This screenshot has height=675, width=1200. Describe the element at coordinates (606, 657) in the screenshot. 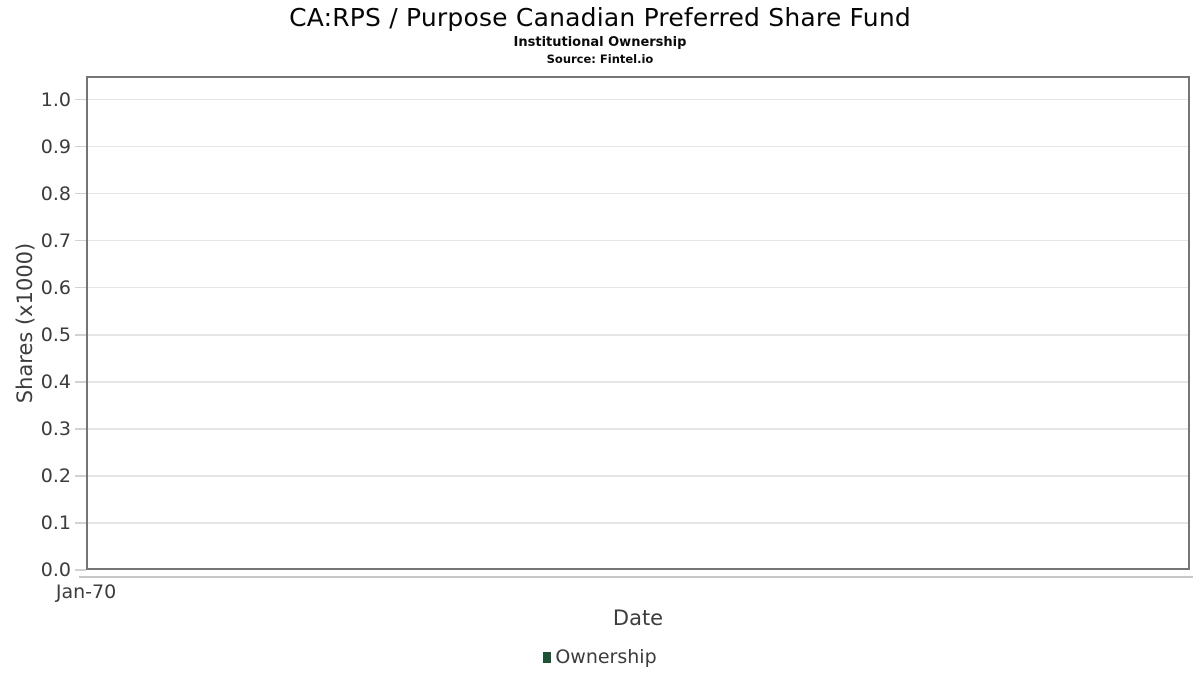

I see `legend-label: Ownership` at that location.